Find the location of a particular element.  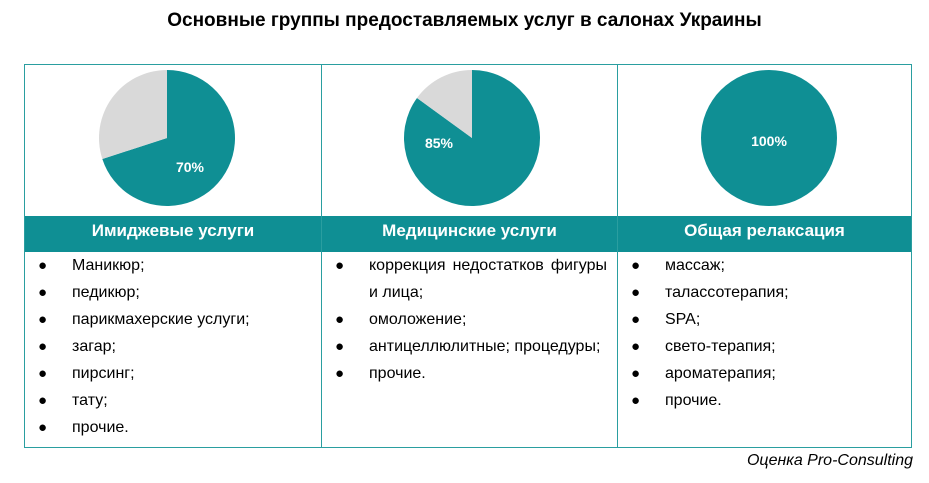

list-item: ● омоложение; is located at coordinates (469, 319).